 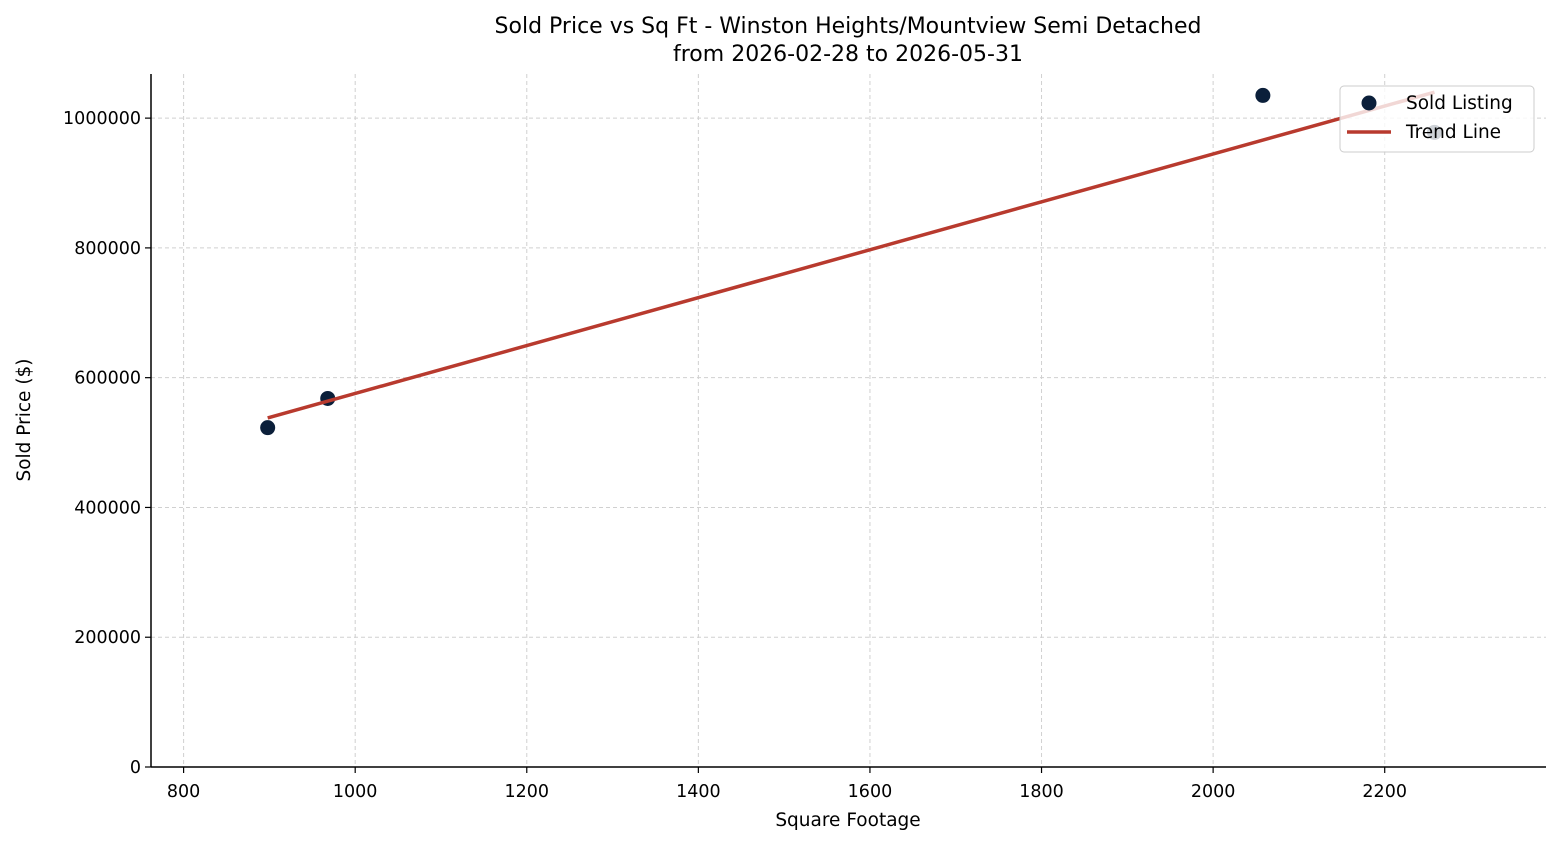 What do you see at coordinates (107, 249) in the screenshot?
I see `y-tick-label: 800000` at bounding box center [107, 249].